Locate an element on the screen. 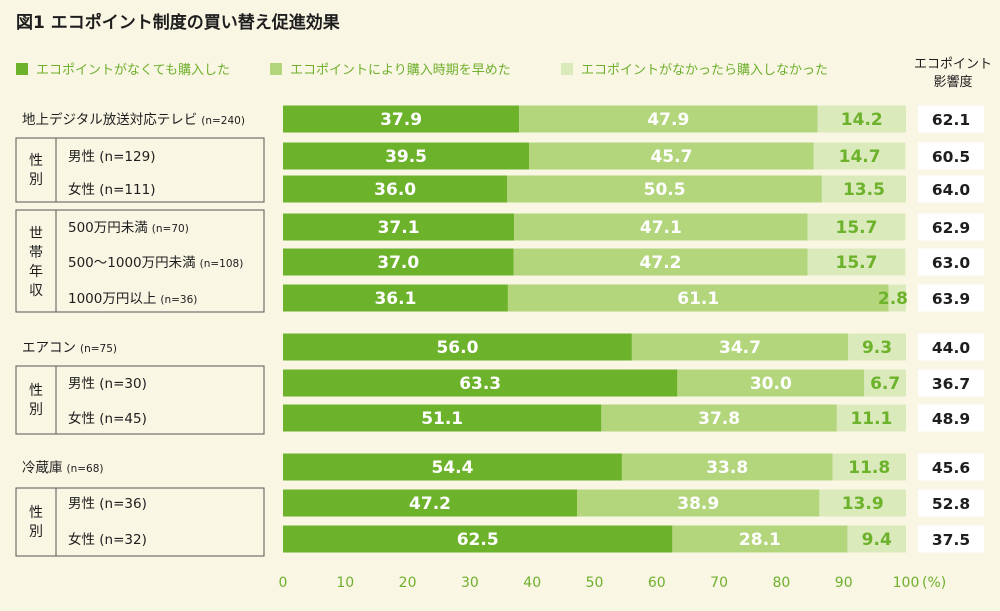  row-label: 1000万円以上 (n=36) is located at coordinates (132, 299).